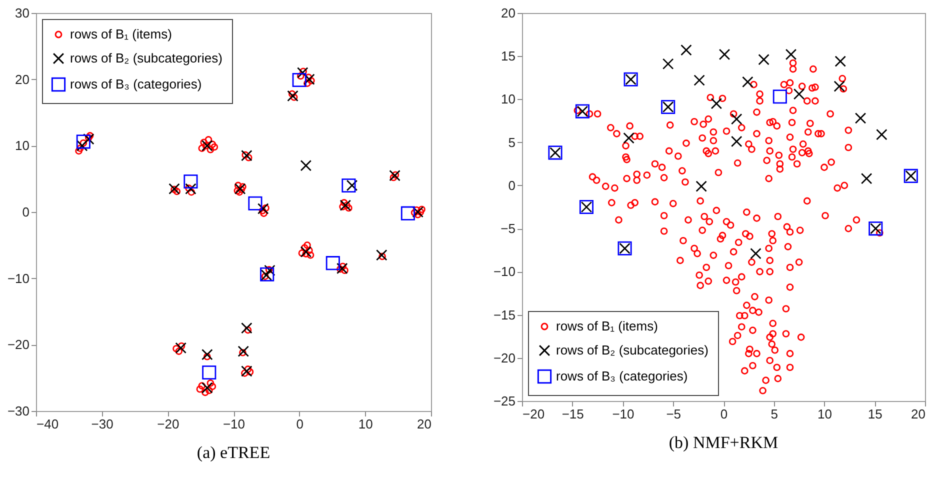 This screenshot has width=932, height=487. Describe the element at coordinates (774, 414) in the screenshot. I see `x-tick-label: 5` at that location.